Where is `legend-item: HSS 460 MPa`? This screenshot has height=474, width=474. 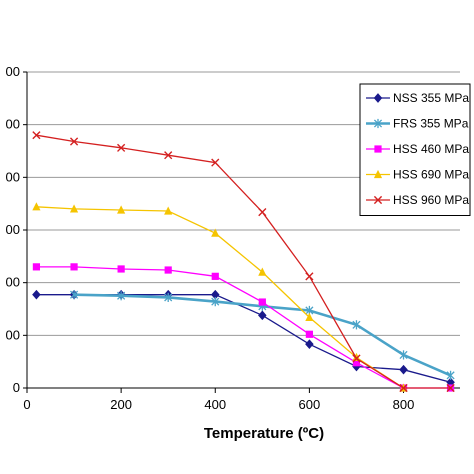
legend-item: HSS 460 MPa is located at coordinates (417, 149).